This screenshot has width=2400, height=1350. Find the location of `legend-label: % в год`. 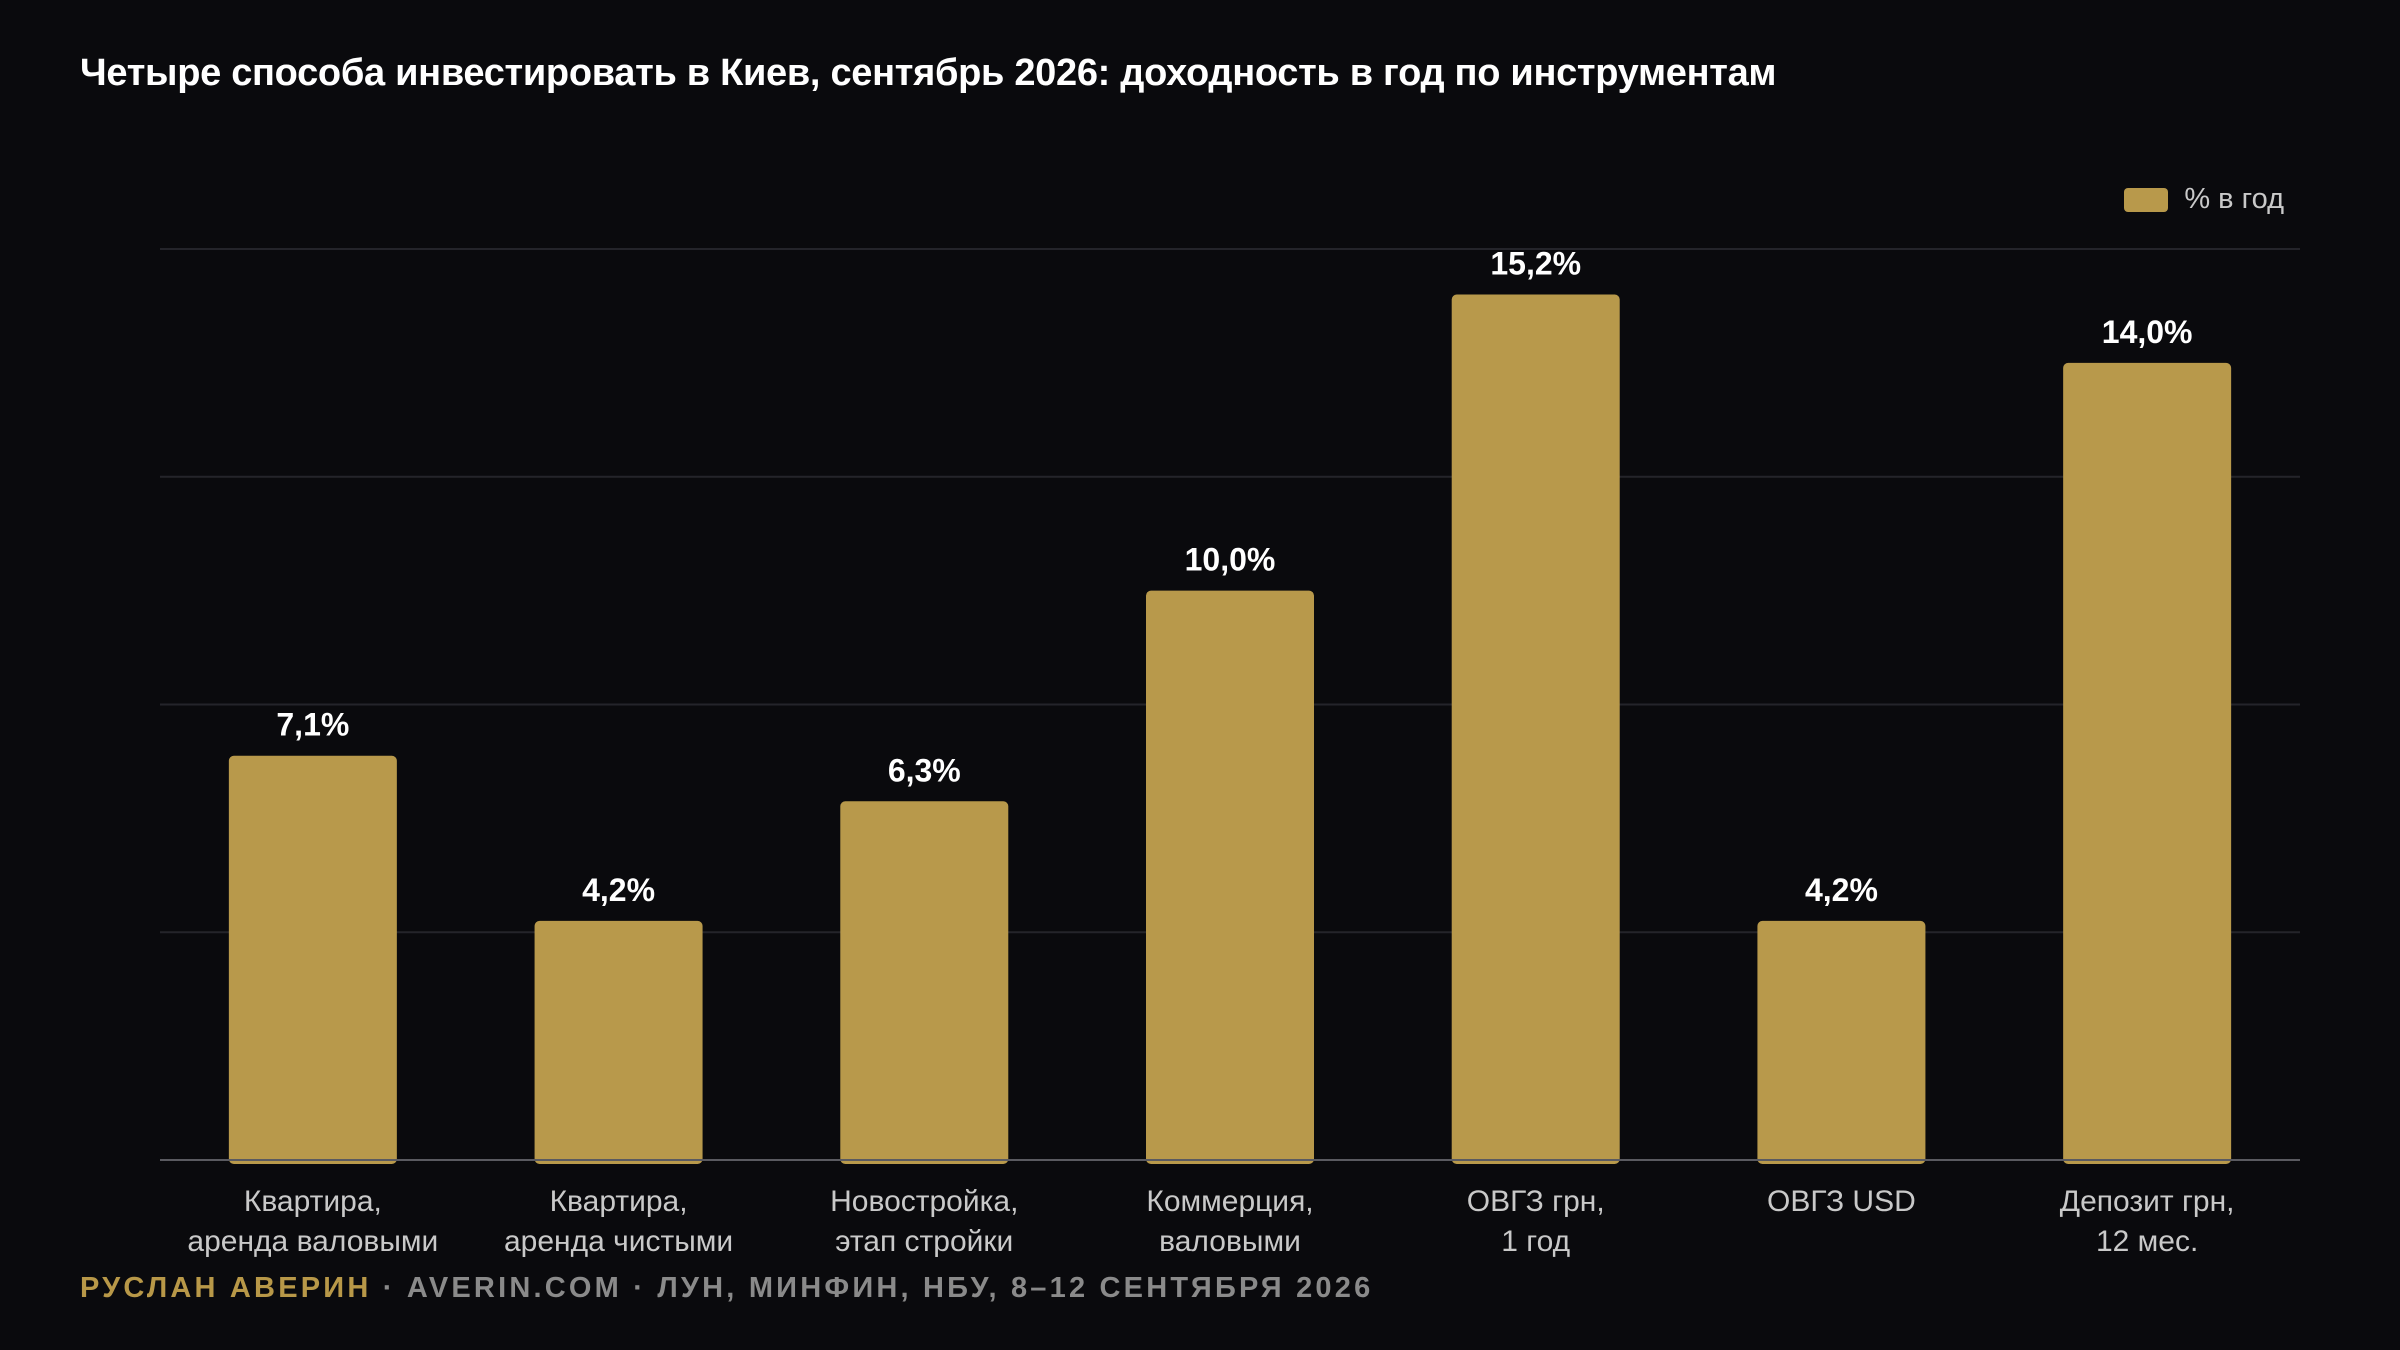

legend-label: % в год is located at coordinates (2234, 199).